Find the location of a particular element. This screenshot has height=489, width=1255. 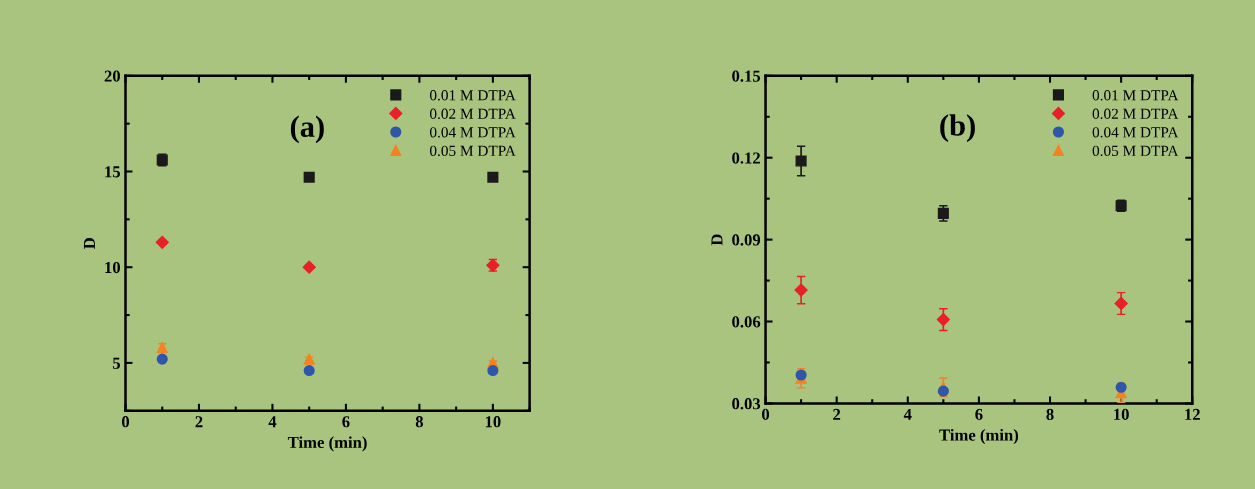

y-tick-label: 0.06 is located at coordinates (746, 322).